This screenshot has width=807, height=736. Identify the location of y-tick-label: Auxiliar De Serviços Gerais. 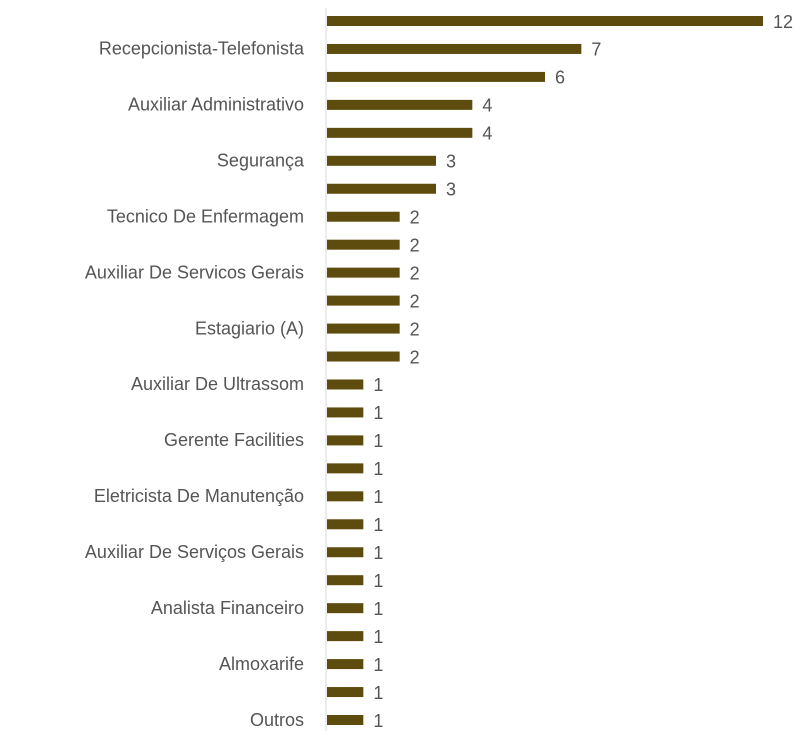
(194, 552).